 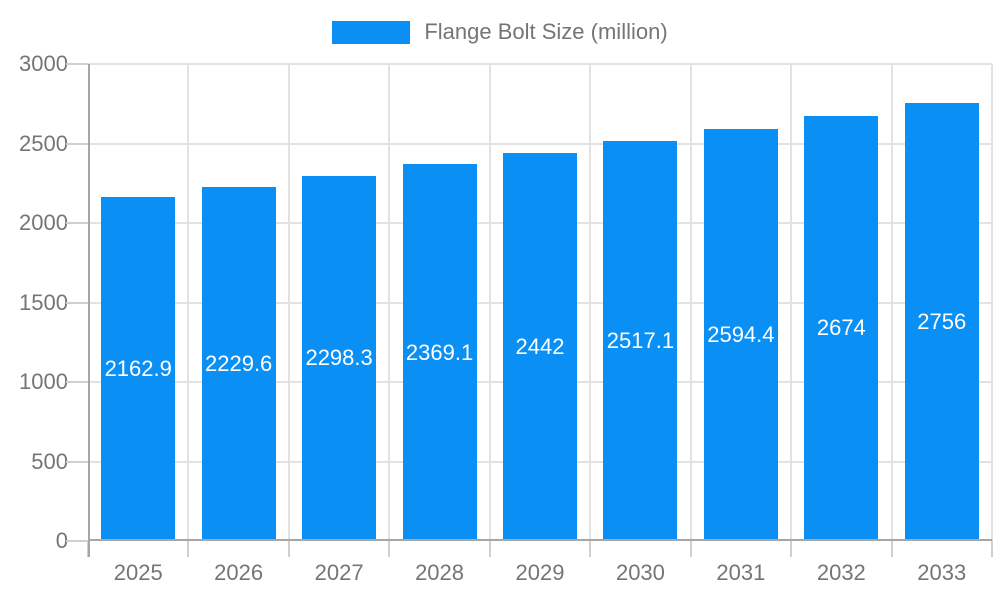 I want to click on bar-value-label: 2162.9, so click(x=138, y=369).